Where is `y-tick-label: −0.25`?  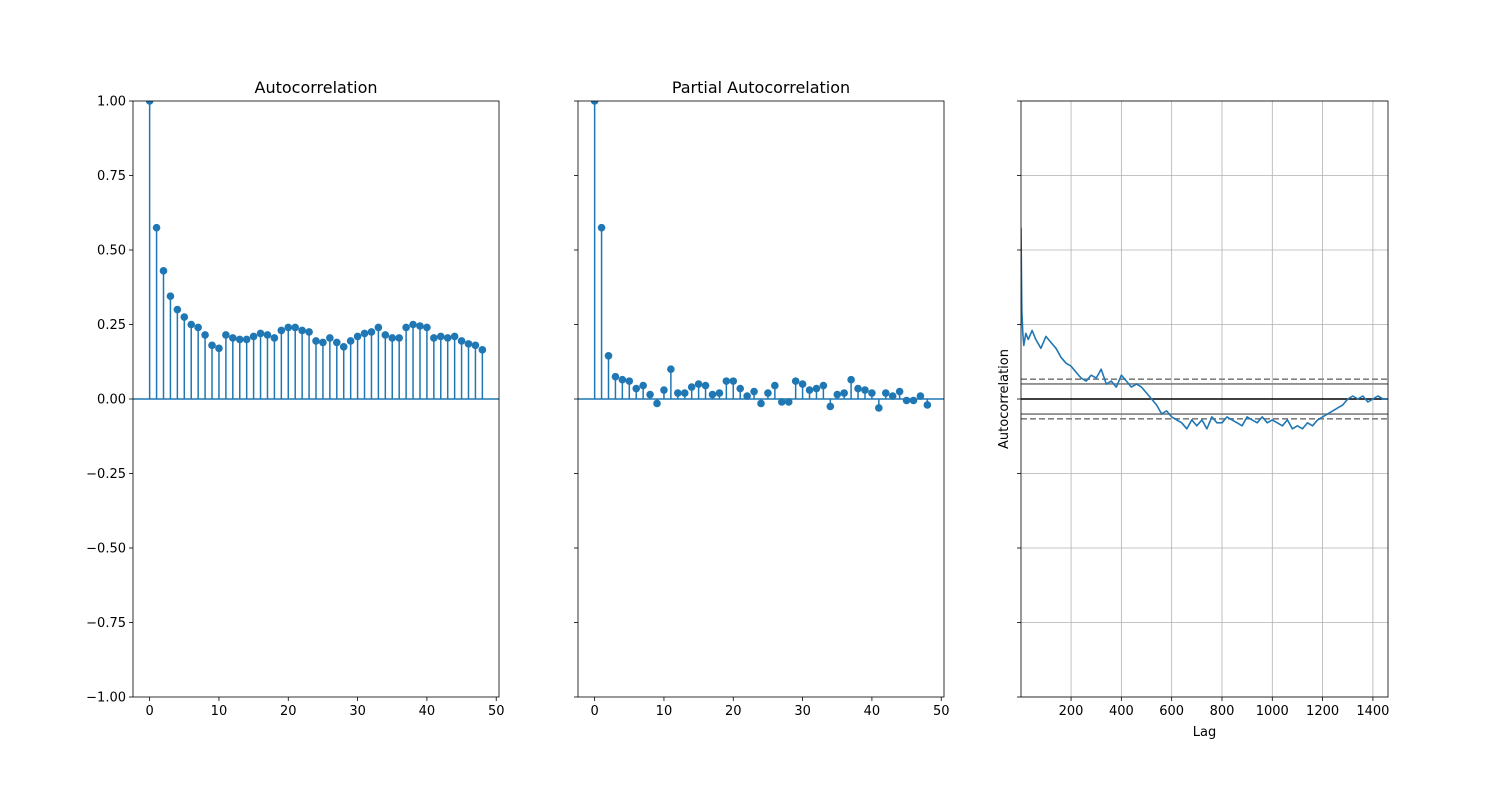
y-tick-label: −0.25 is located at coordinates (106, 474).